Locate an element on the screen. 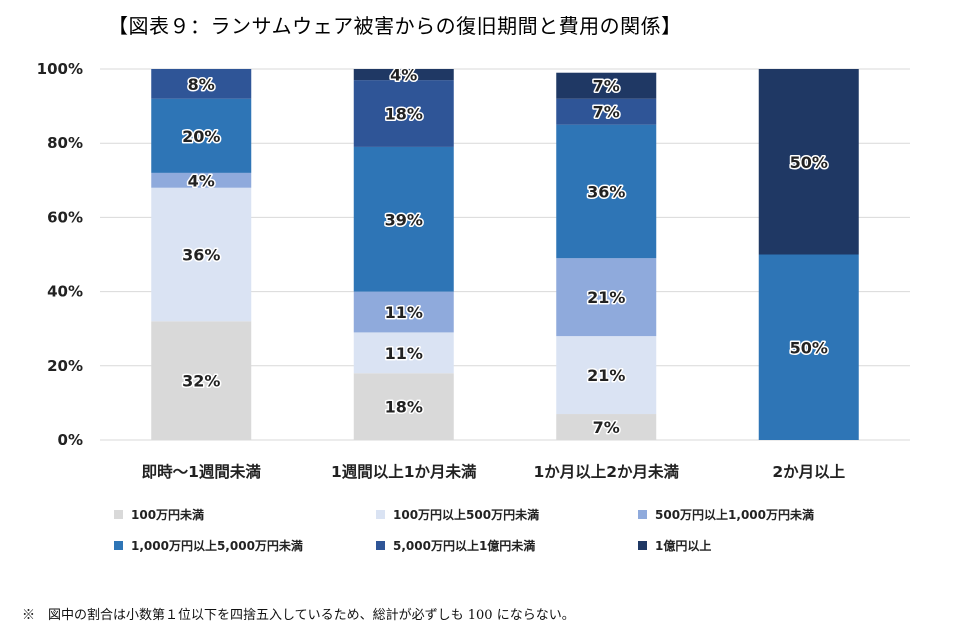 This screenshot has height=634, width=960. legend-item: 100万円未満 is located at coordinates (245, 514).